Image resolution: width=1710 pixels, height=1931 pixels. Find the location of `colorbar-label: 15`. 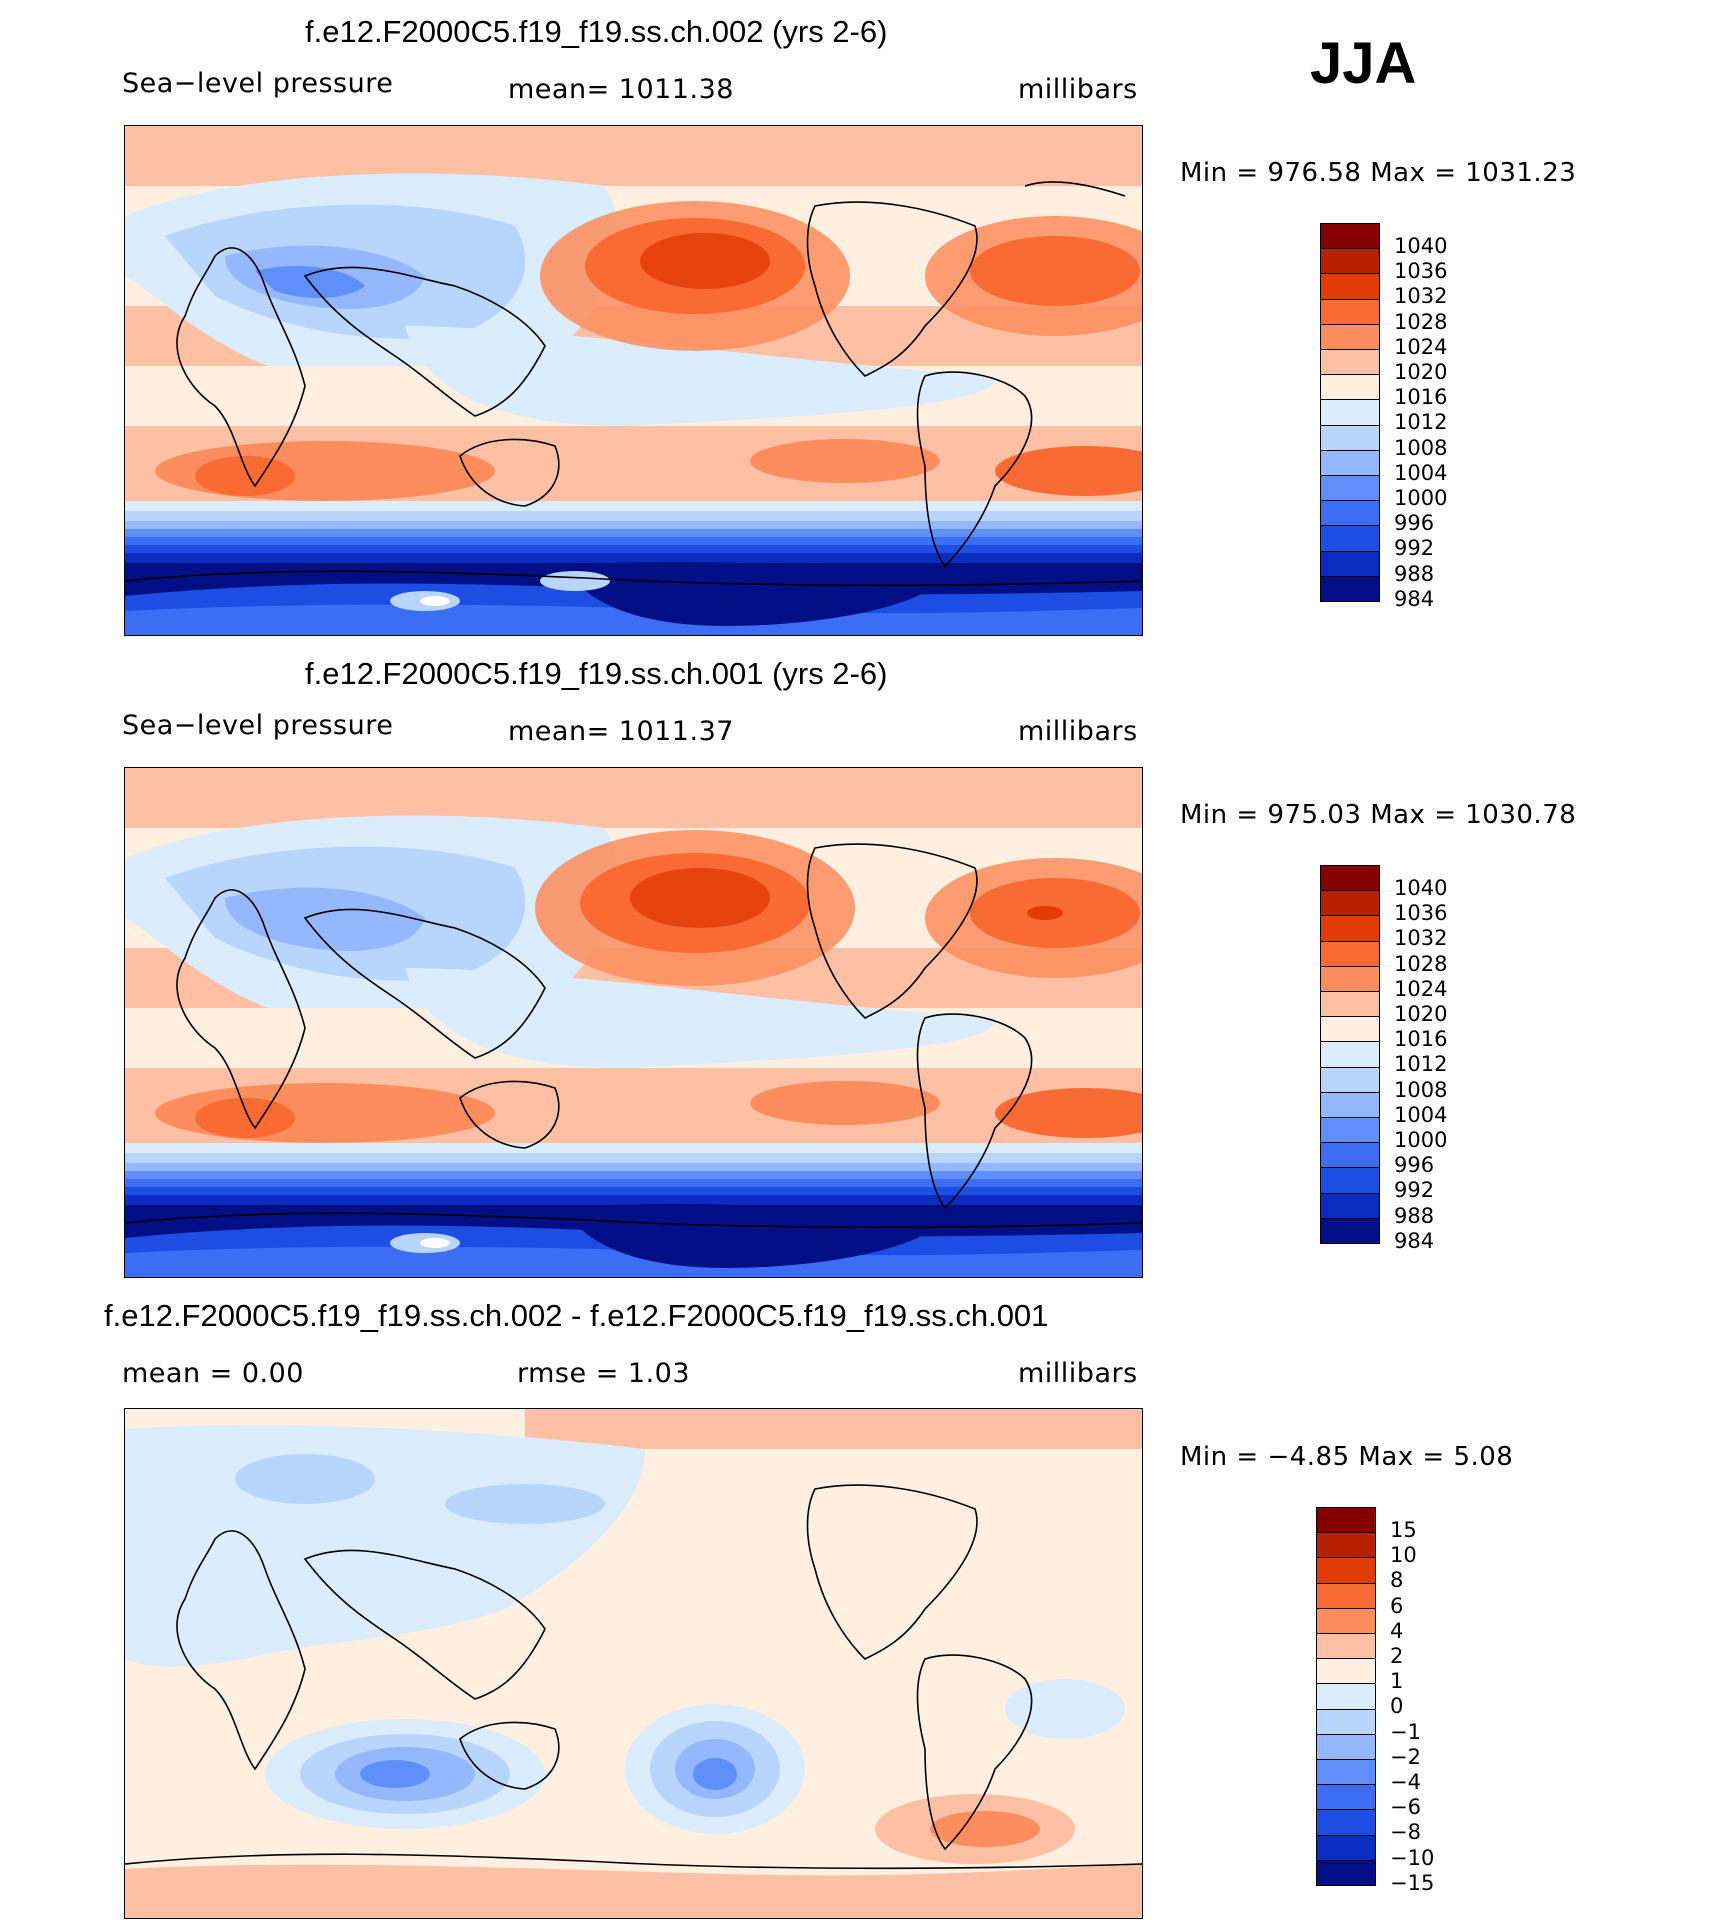

colorbar-label: 15 is located at coordinates (1403, 1530).